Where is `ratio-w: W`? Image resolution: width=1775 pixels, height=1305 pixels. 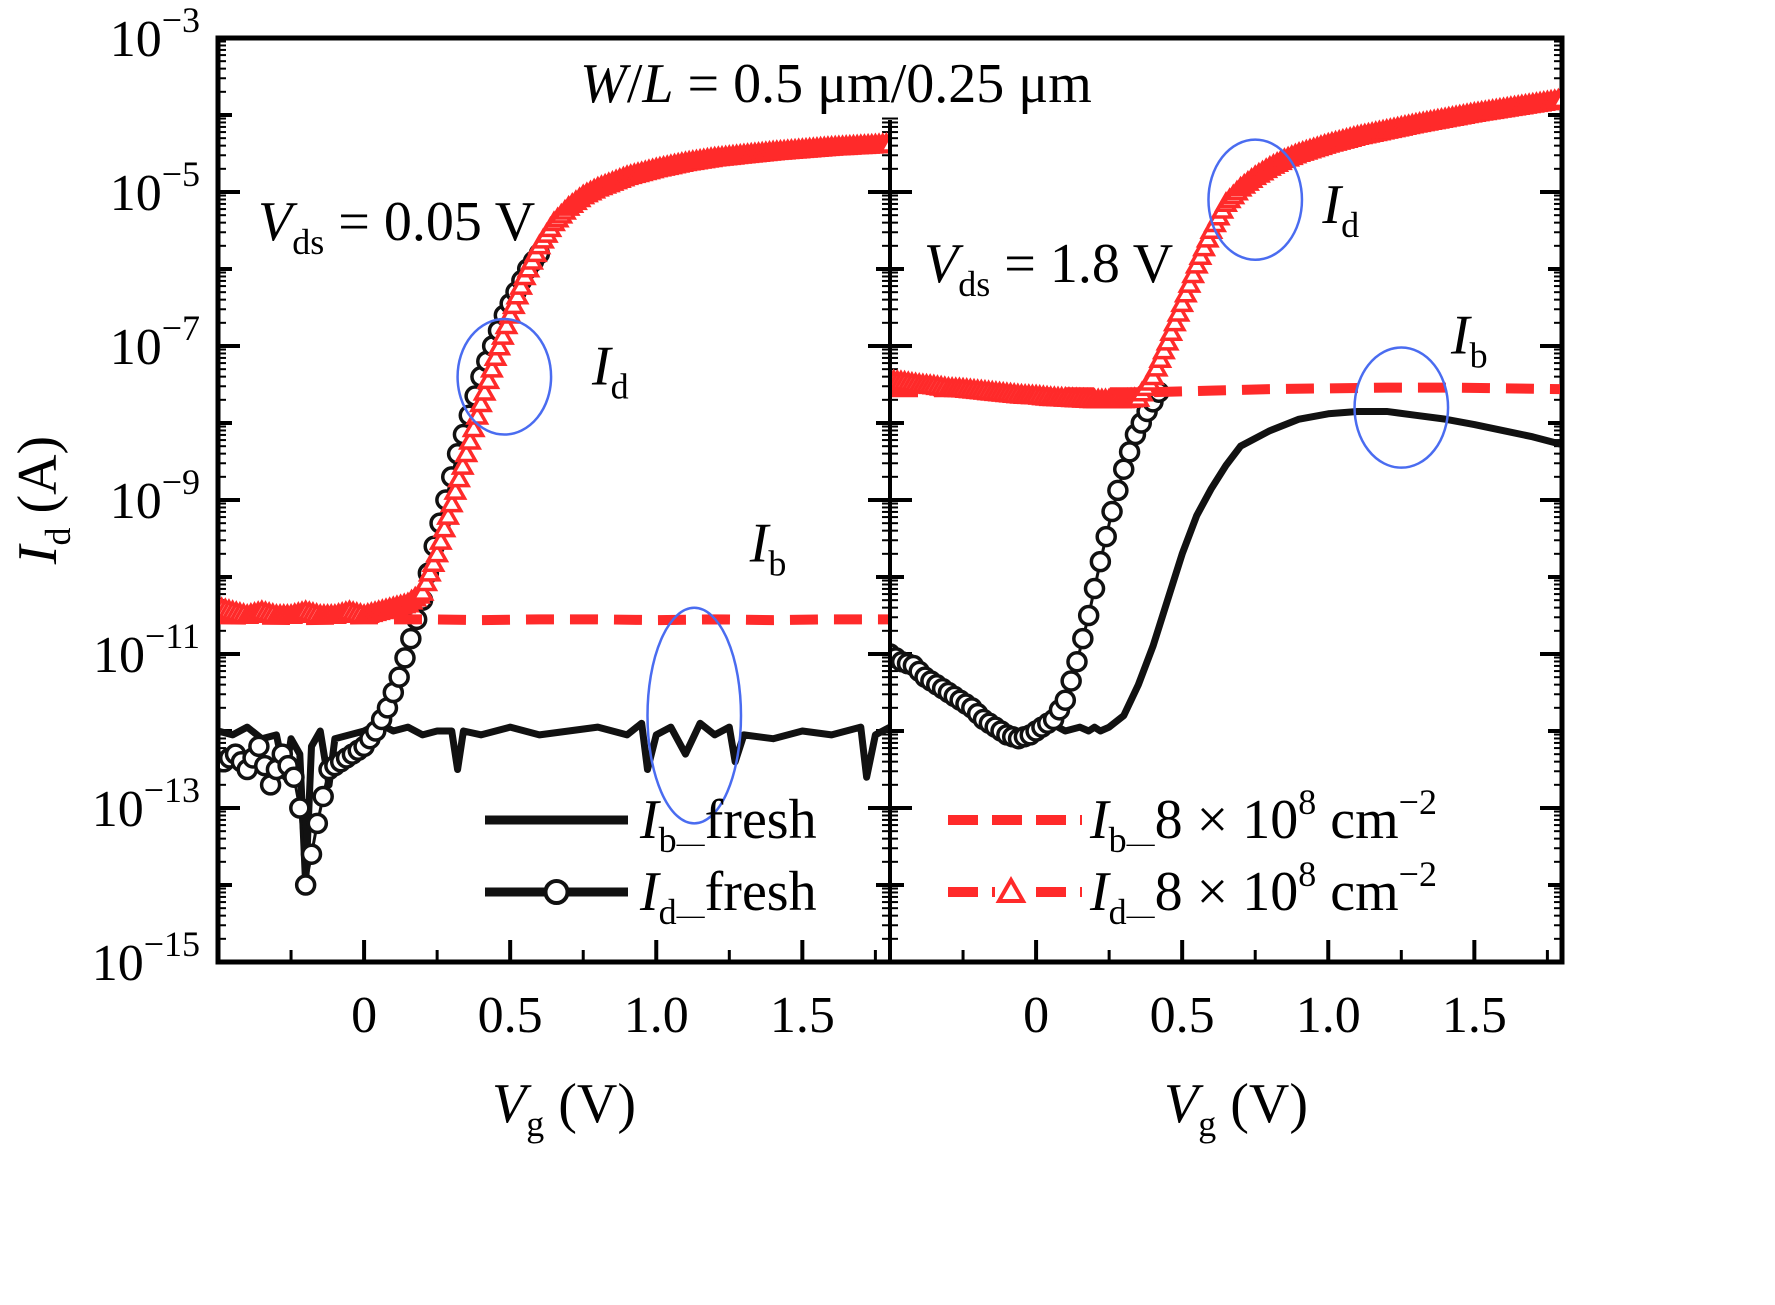 ratio-w: W is located at coordinates (605, 84).